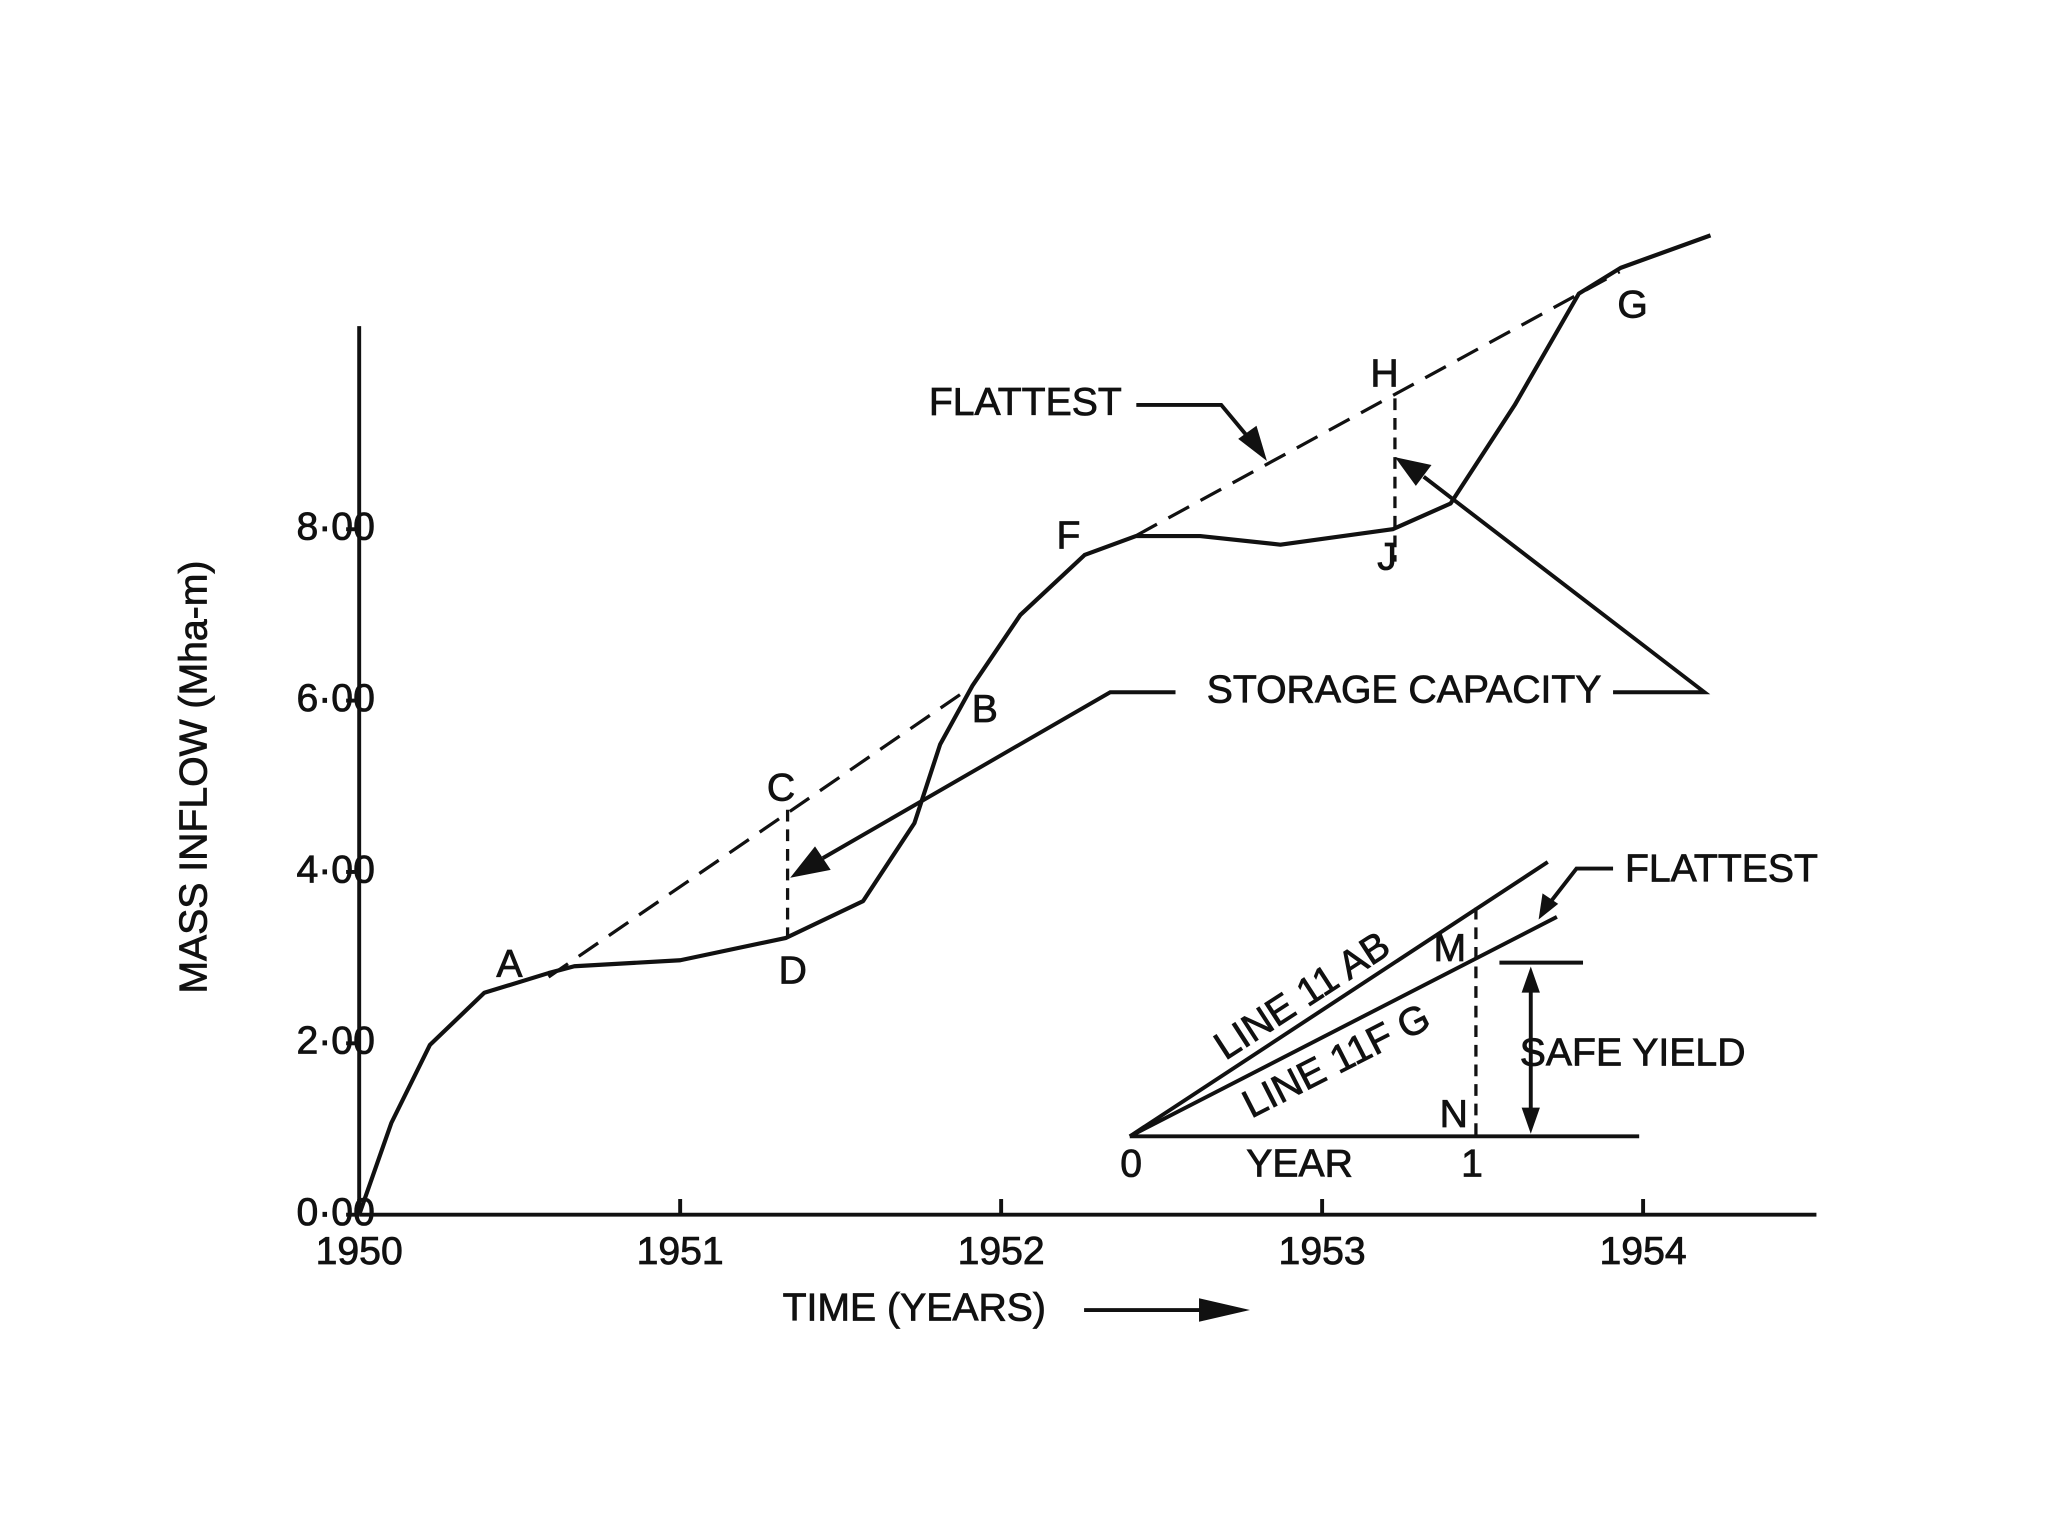  What do you see at coordinates (335, 527) in the screenshot?
I see `y-tick-label: 8·00` at bounding box center [335, 527].